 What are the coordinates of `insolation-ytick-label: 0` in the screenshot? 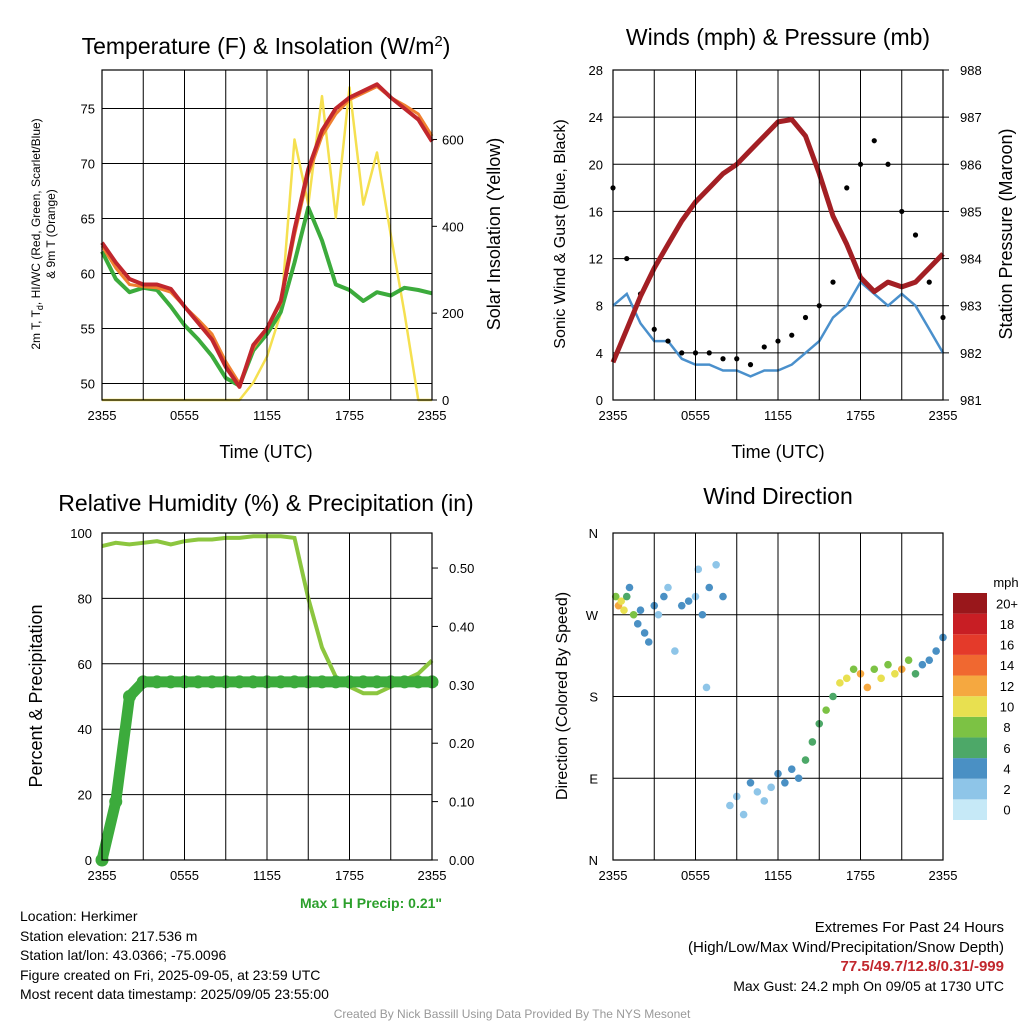 It's located at (445, 400).